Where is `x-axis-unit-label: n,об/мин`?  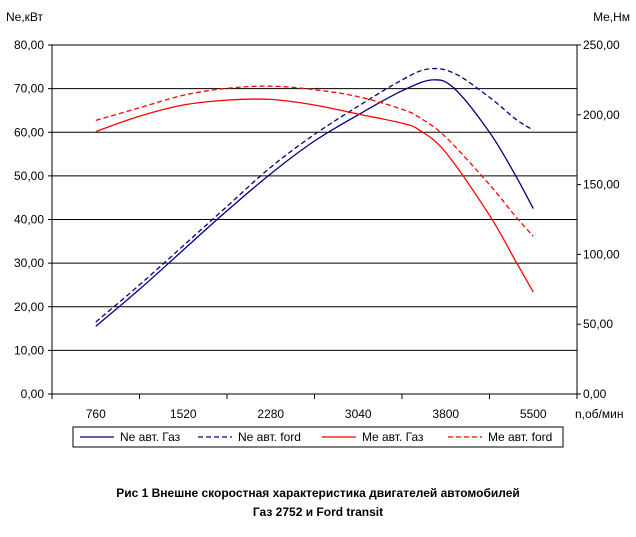 x-axis-unit-label: n,об/мин is located at coordinates (599, 414).